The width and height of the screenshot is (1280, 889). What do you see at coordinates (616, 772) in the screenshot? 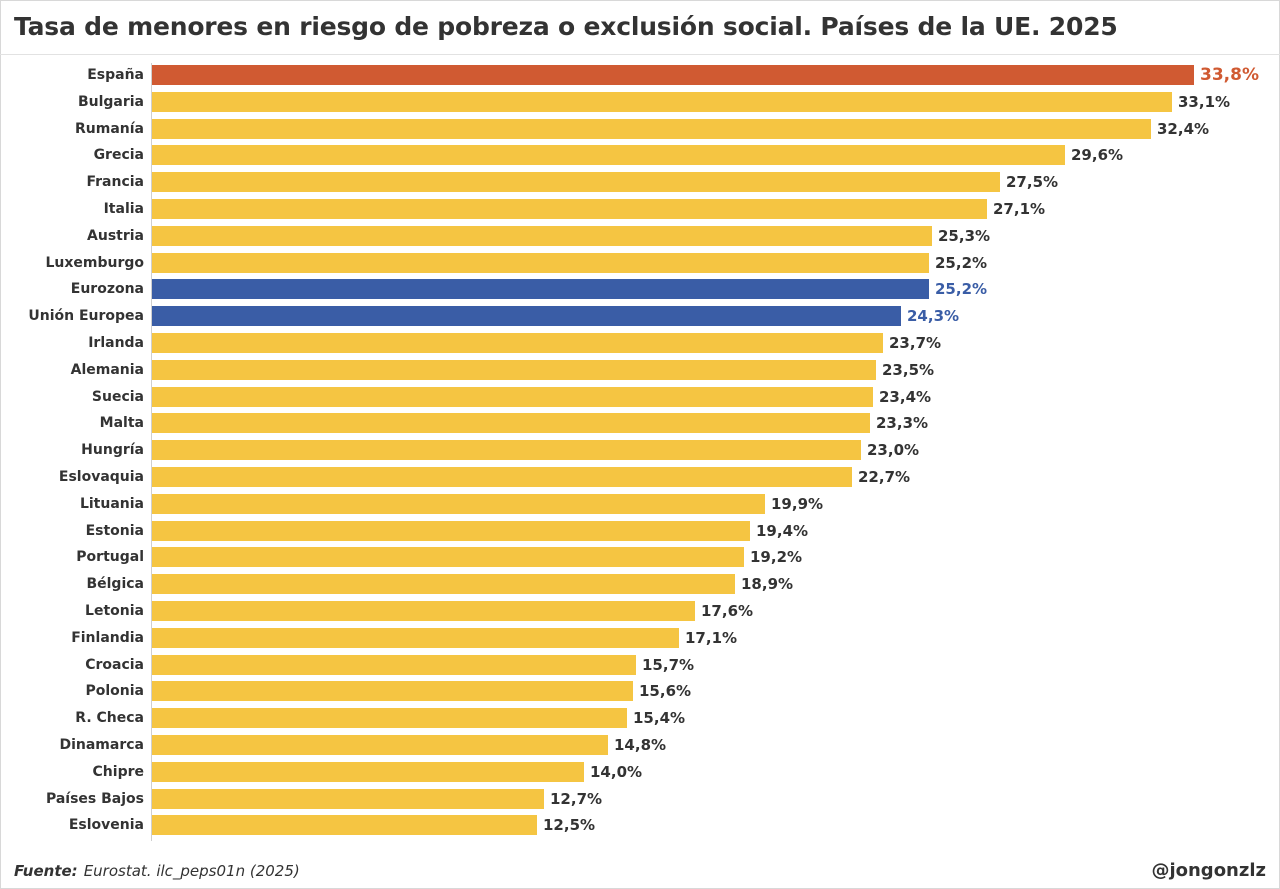
I see `value-label: 14,0%` at bounding box center [616, 772].